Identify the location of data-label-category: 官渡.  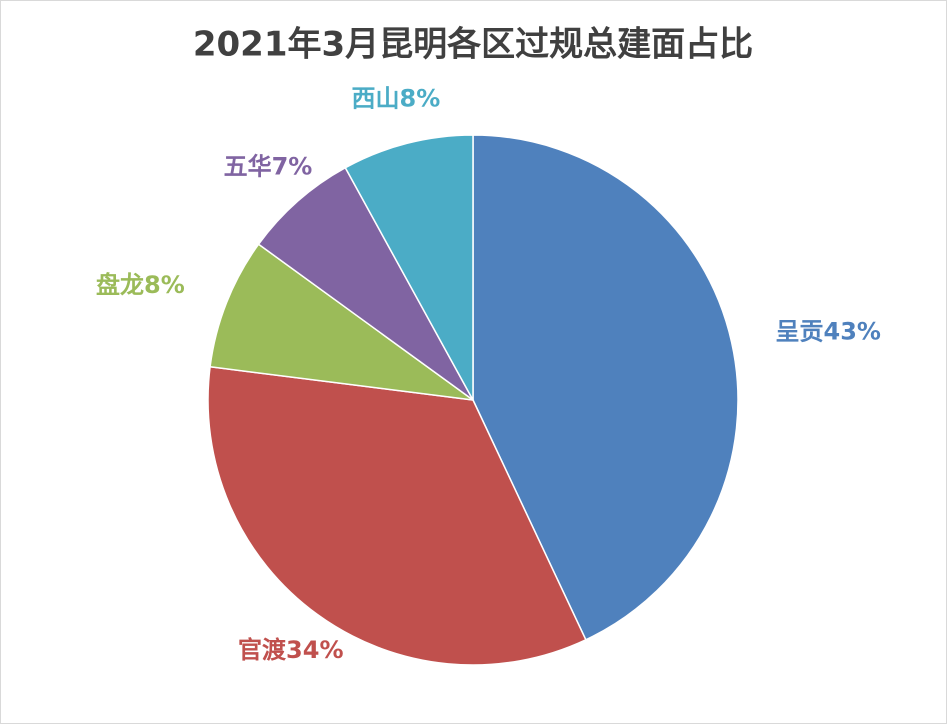
(262, 650).